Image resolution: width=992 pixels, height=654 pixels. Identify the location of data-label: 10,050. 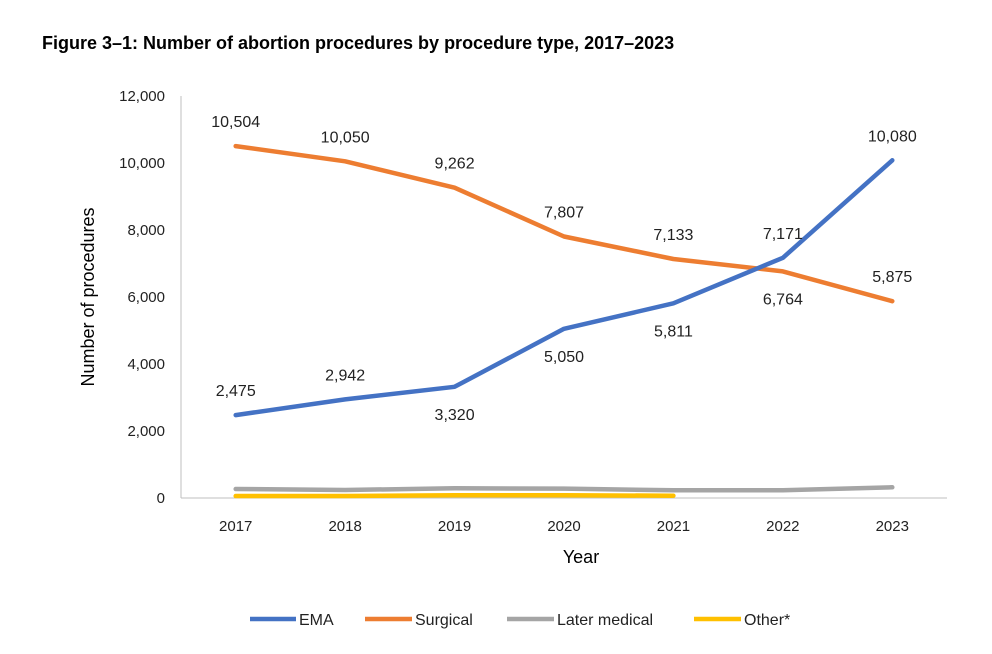
(345, 137).